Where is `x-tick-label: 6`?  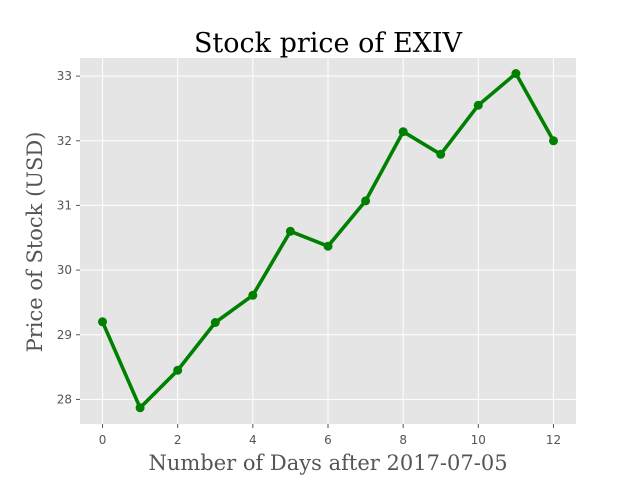 x-tick-label: 6 is located at coordinates (328, 440).